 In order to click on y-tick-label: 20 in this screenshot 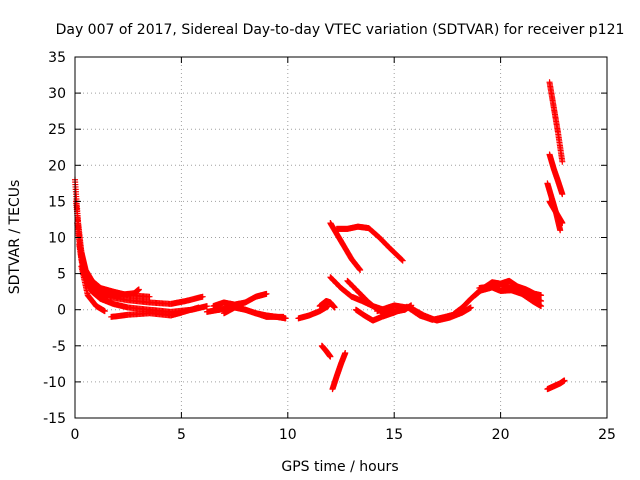, I will do `click(57, 166)`.